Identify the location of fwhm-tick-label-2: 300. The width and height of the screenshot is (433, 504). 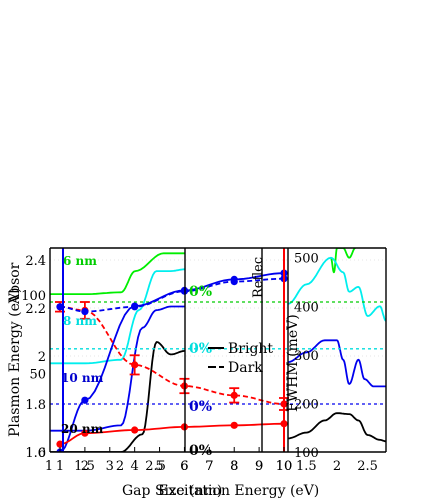
(306, 356).